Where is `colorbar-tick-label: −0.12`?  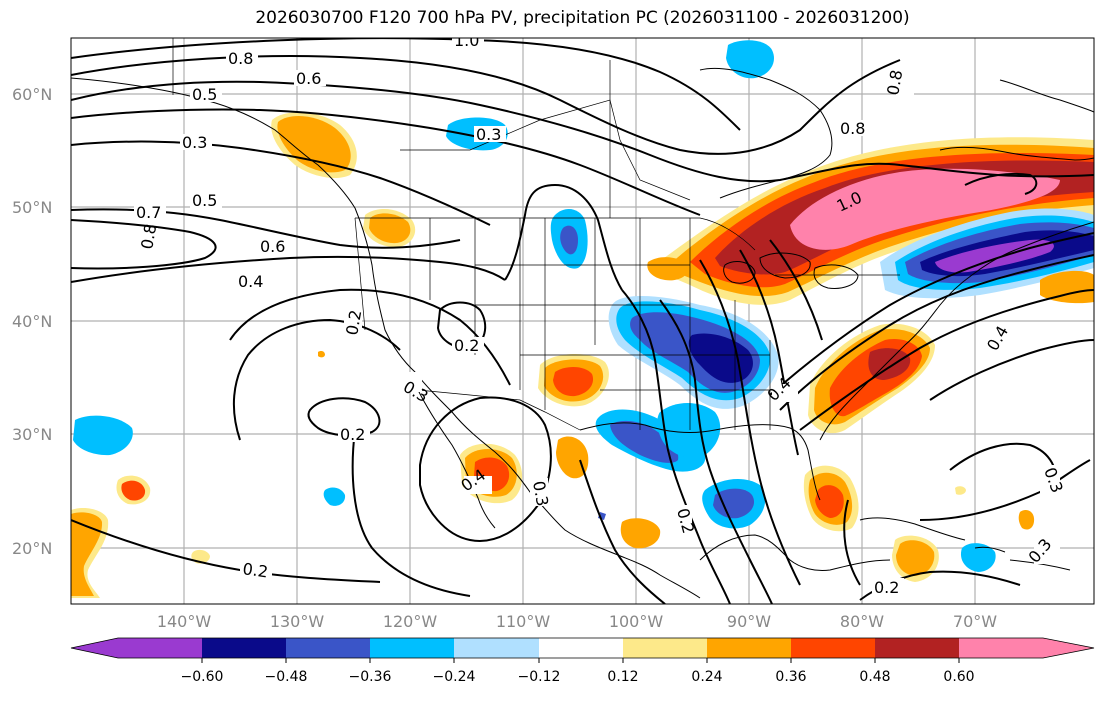 colorbar-tick-label: −0.12 is located at coordinates (539, 677).